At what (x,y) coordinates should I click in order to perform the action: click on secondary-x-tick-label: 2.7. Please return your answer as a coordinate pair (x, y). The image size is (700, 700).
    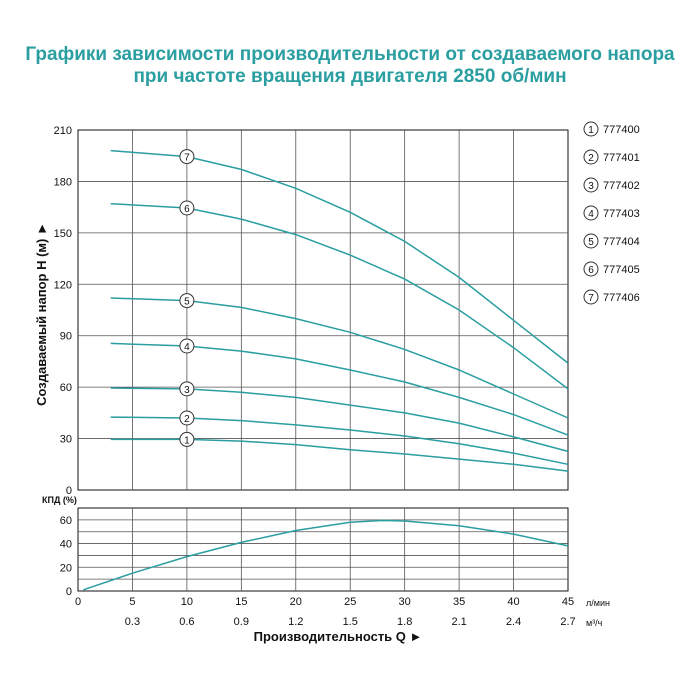
    Looking at the image, I should click on (567, 622).